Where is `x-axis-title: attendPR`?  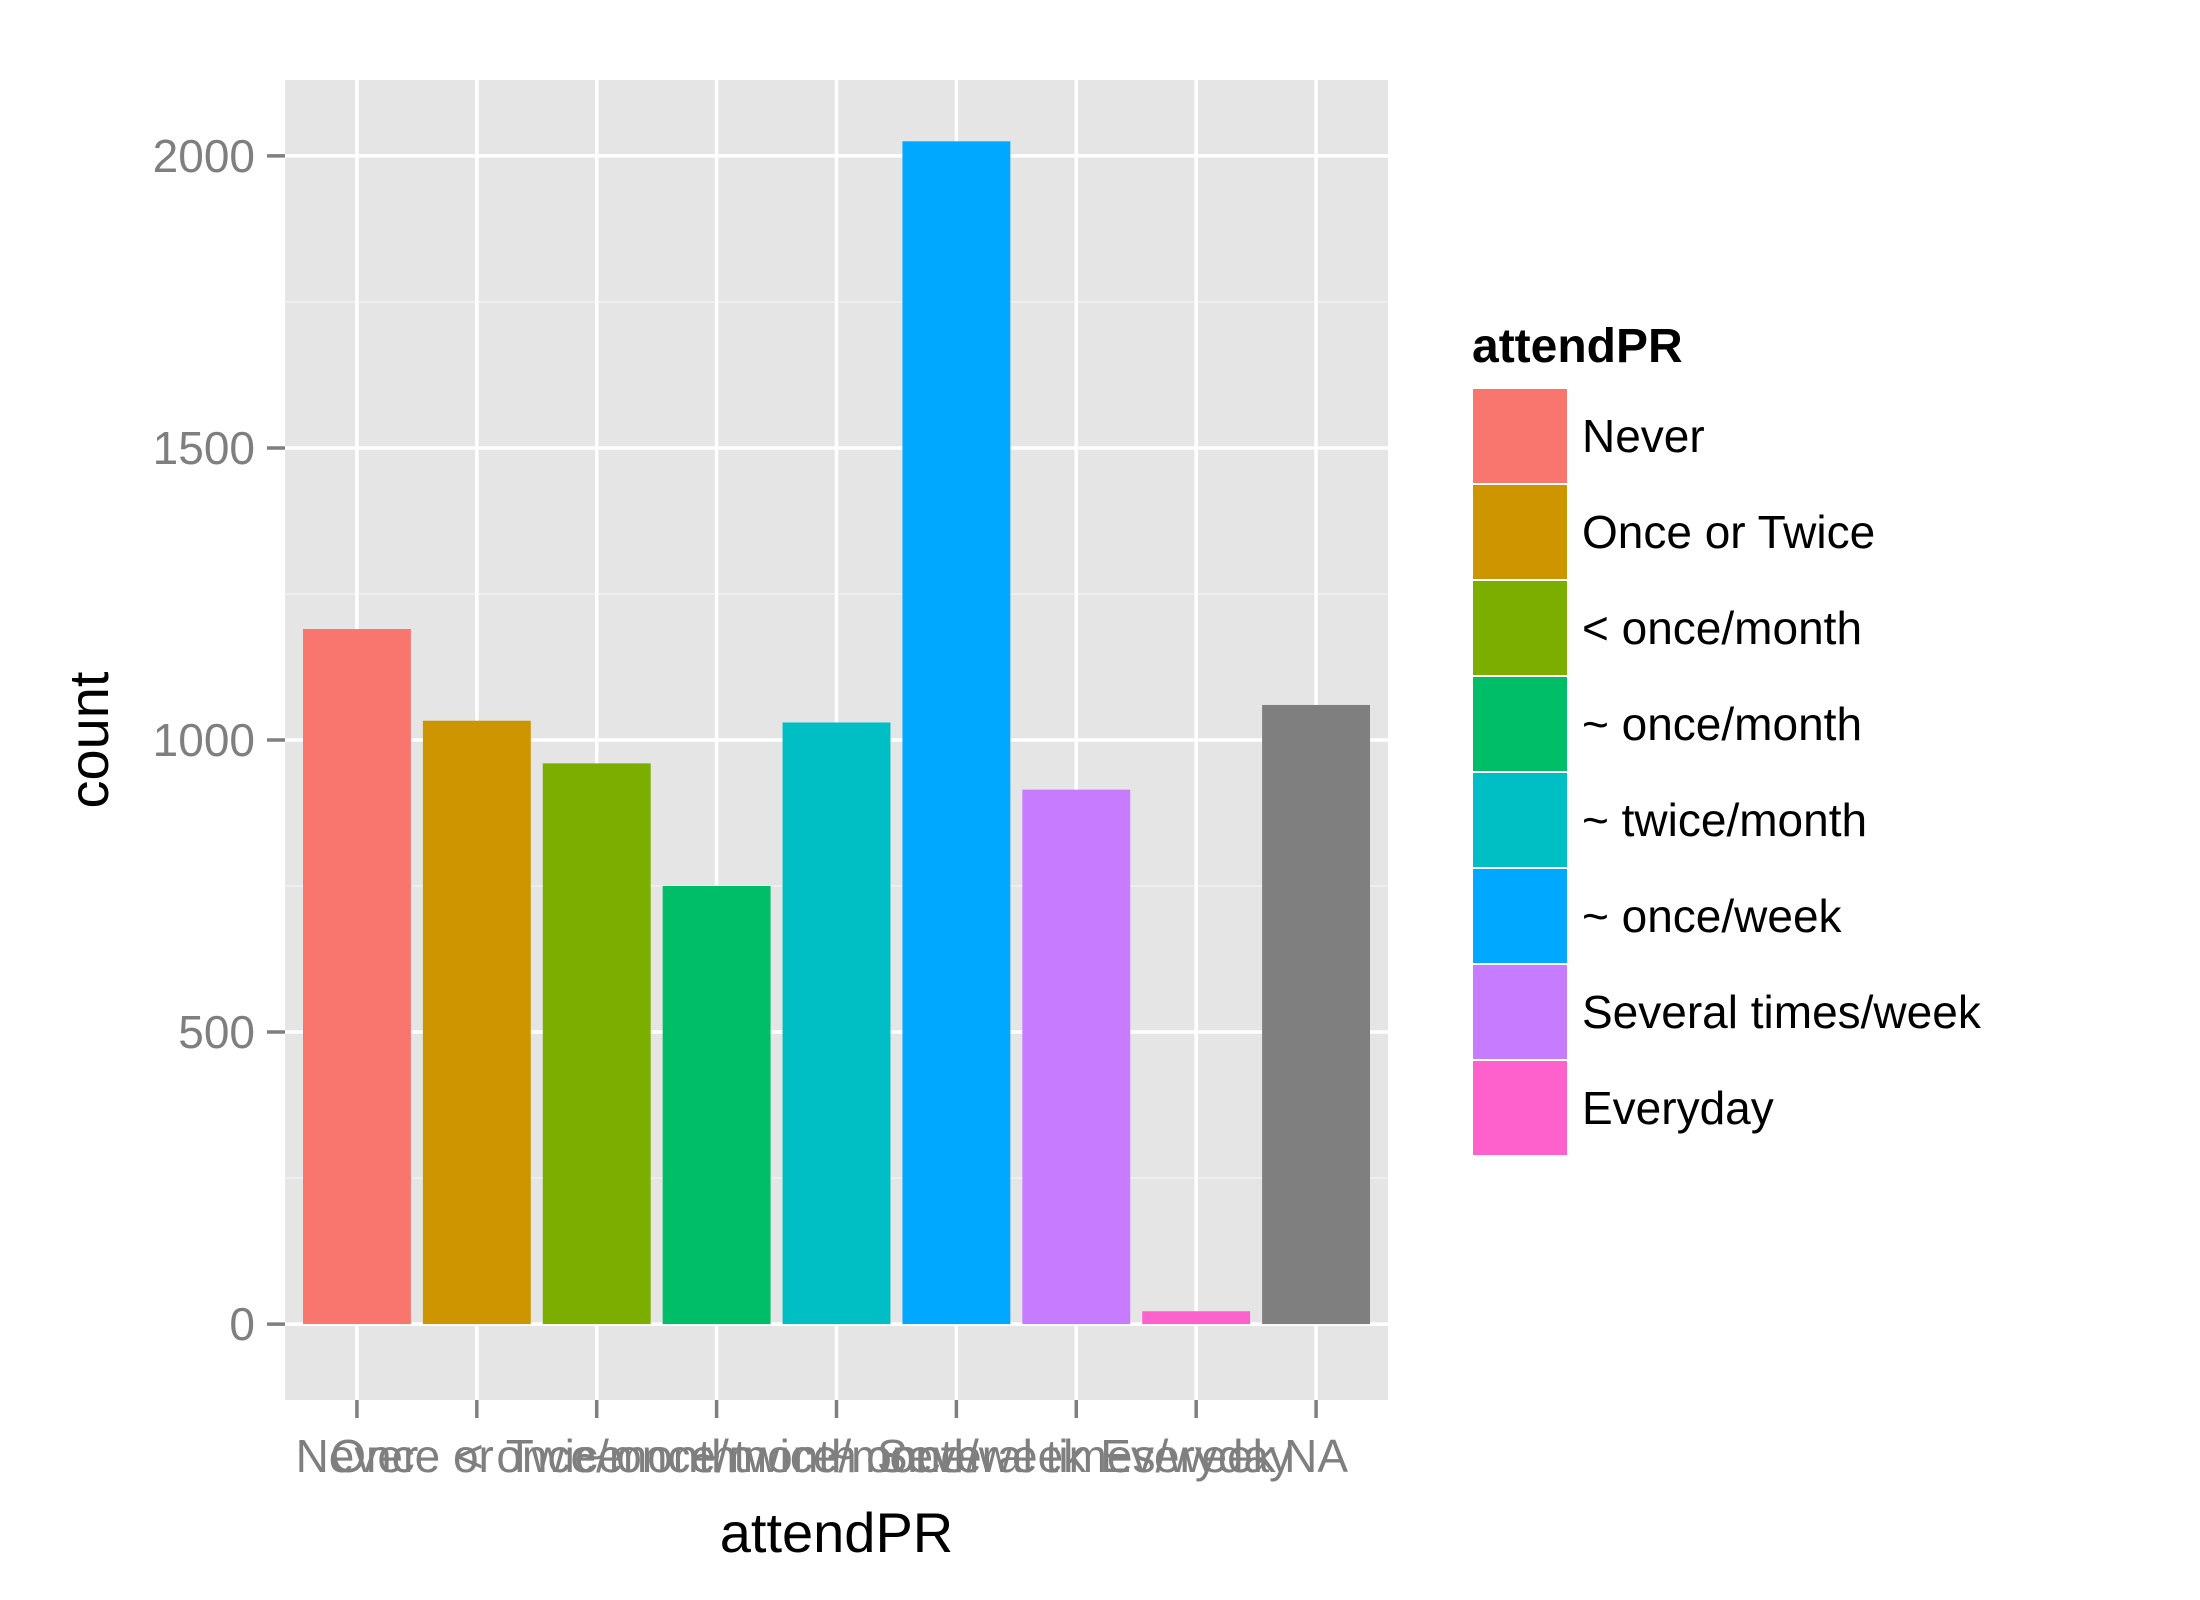 x-axis-title: attendPR is located at coordinates (837, 1532).